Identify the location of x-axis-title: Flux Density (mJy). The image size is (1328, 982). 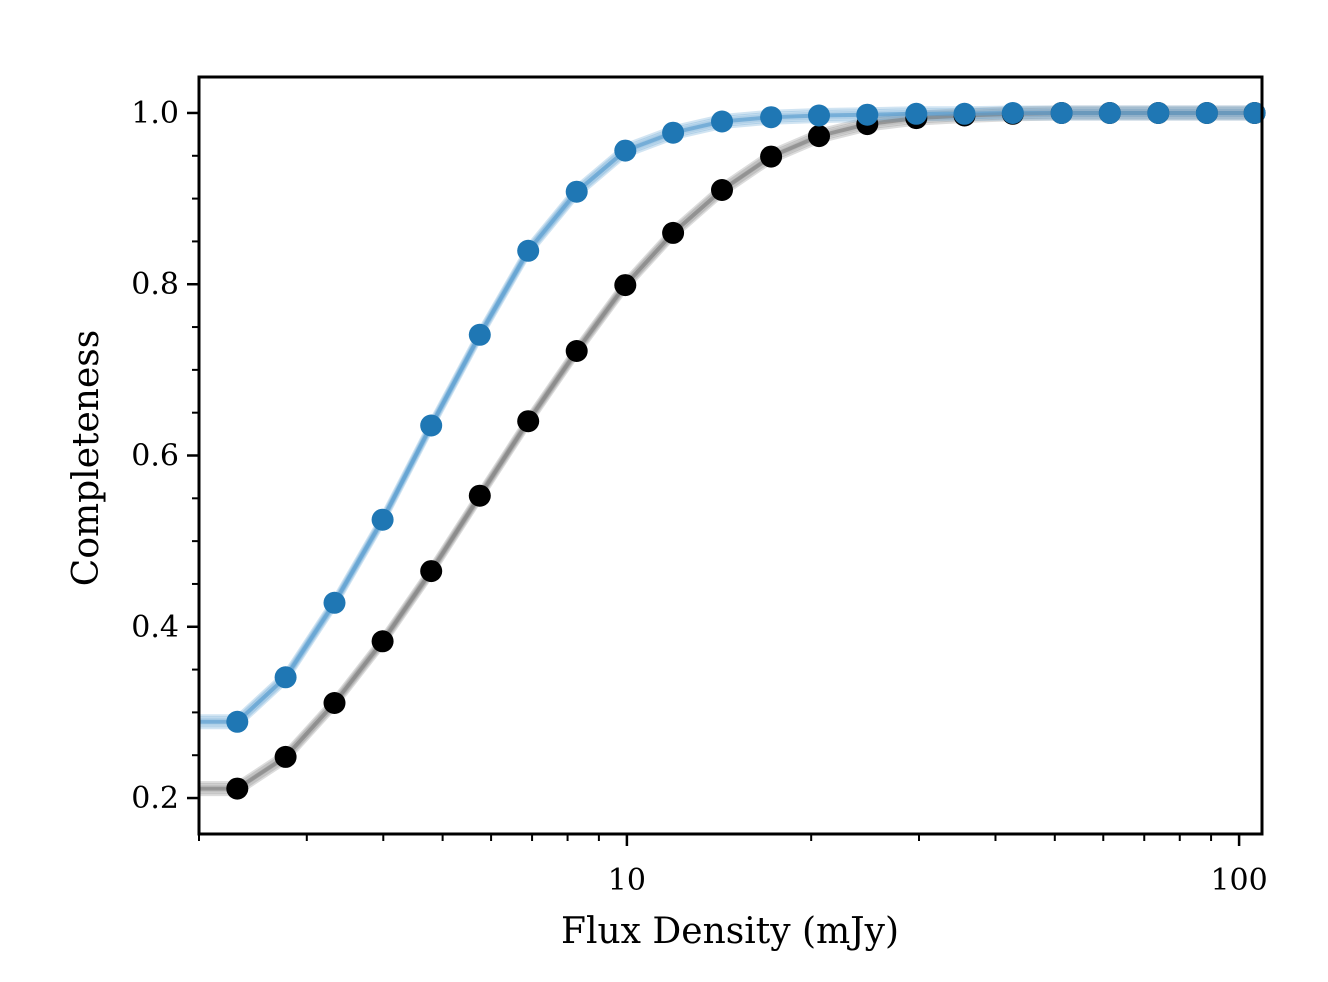
(730, 931).